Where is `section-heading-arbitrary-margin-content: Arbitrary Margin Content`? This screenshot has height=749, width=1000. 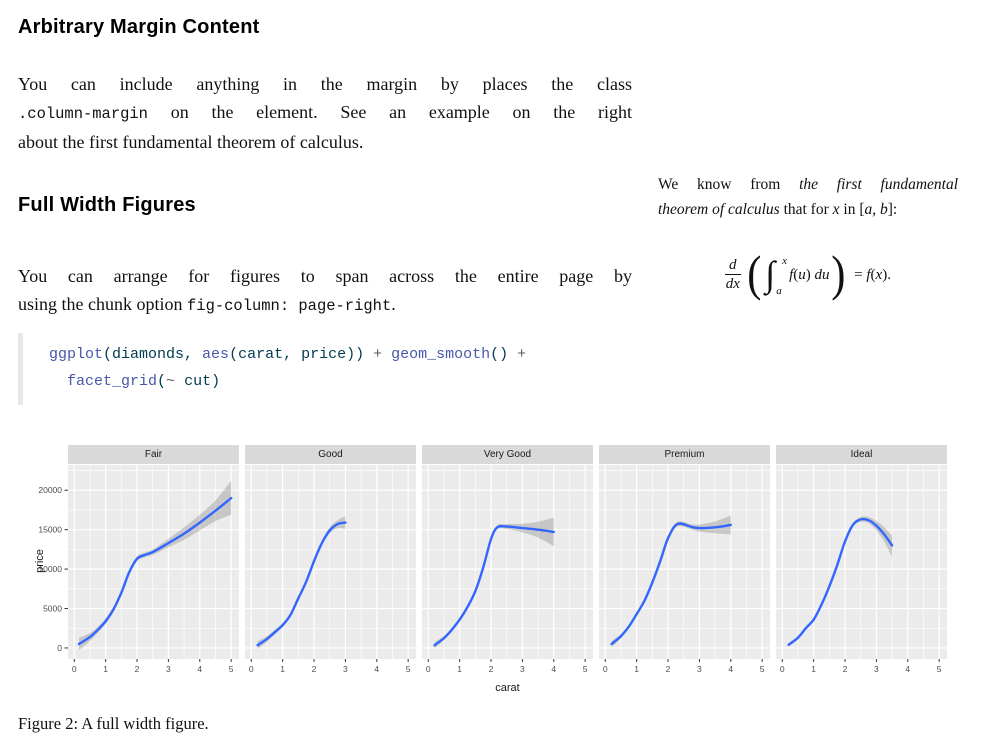
section-heading-arbitrary-margin-content: Arbitrary Margin Content is located at coordinates (139, 27).